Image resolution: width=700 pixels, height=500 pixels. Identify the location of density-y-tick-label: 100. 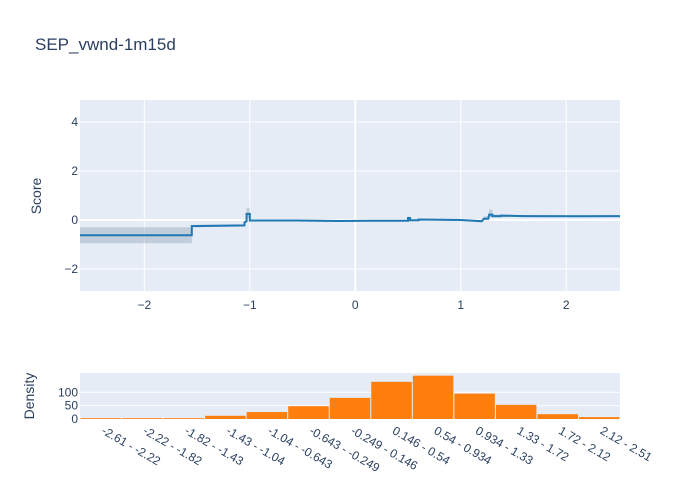
(68, 392).